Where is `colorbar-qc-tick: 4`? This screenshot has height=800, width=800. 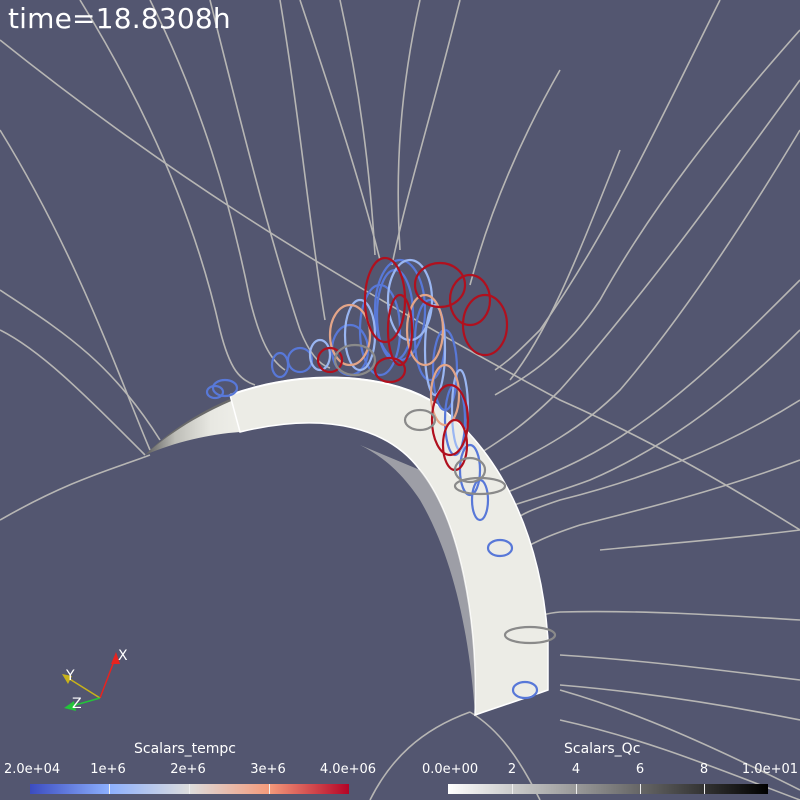 colorbar-qc-tick: 4 is located at coordinates (576, 769).